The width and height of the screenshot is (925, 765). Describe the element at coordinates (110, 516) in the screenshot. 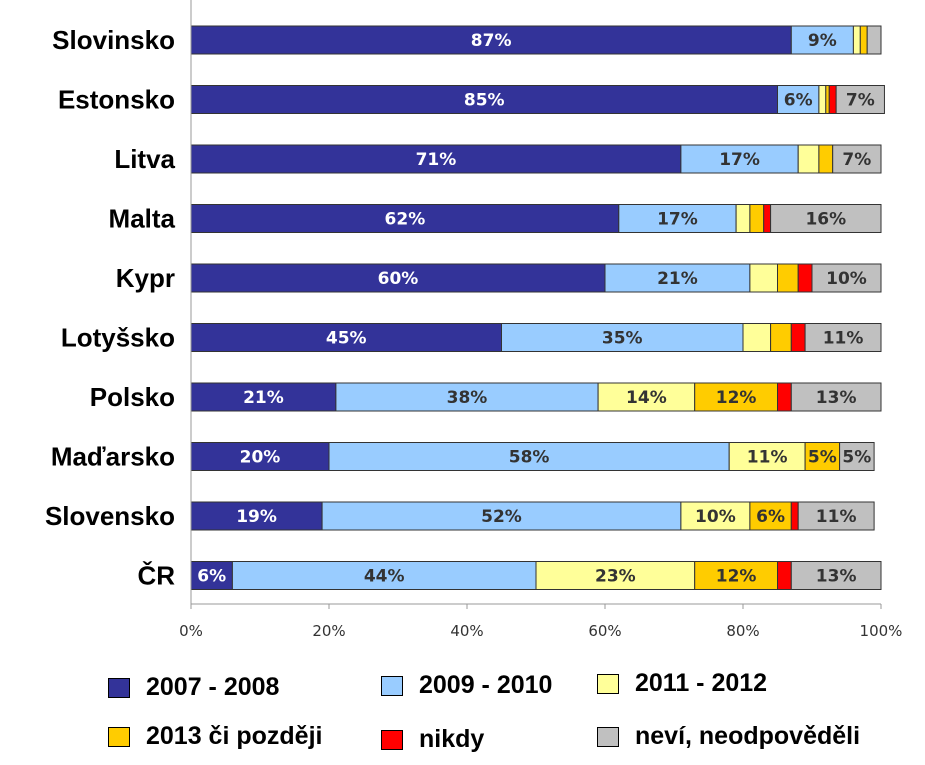

I see `category-label: Slovensko` at that location.